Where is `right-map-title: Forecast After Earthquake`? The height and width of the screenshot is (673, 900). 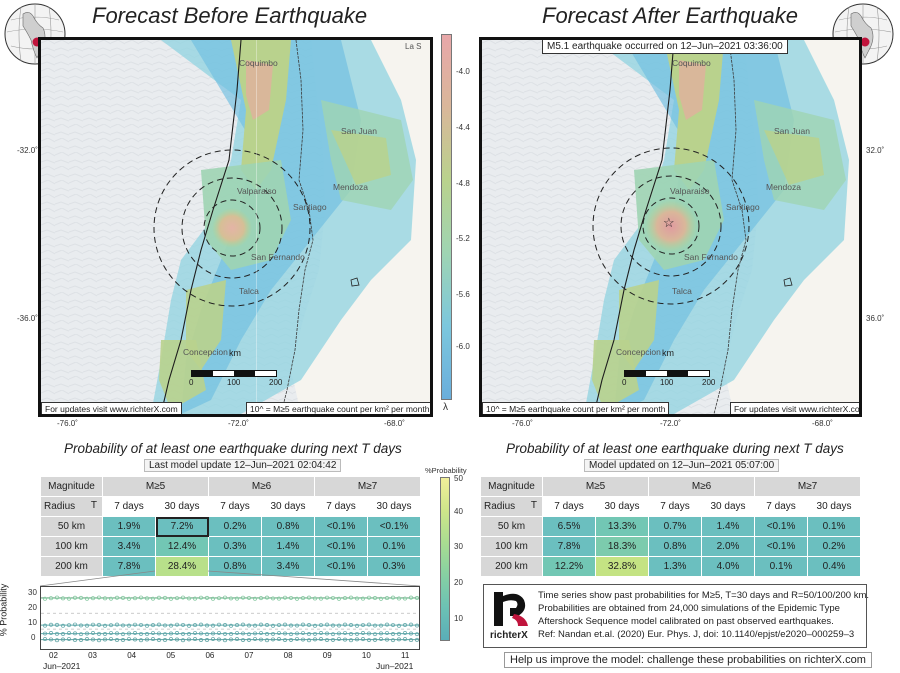 right-map-title: Forecast After Earthquake is located at coordinates (670, 15).